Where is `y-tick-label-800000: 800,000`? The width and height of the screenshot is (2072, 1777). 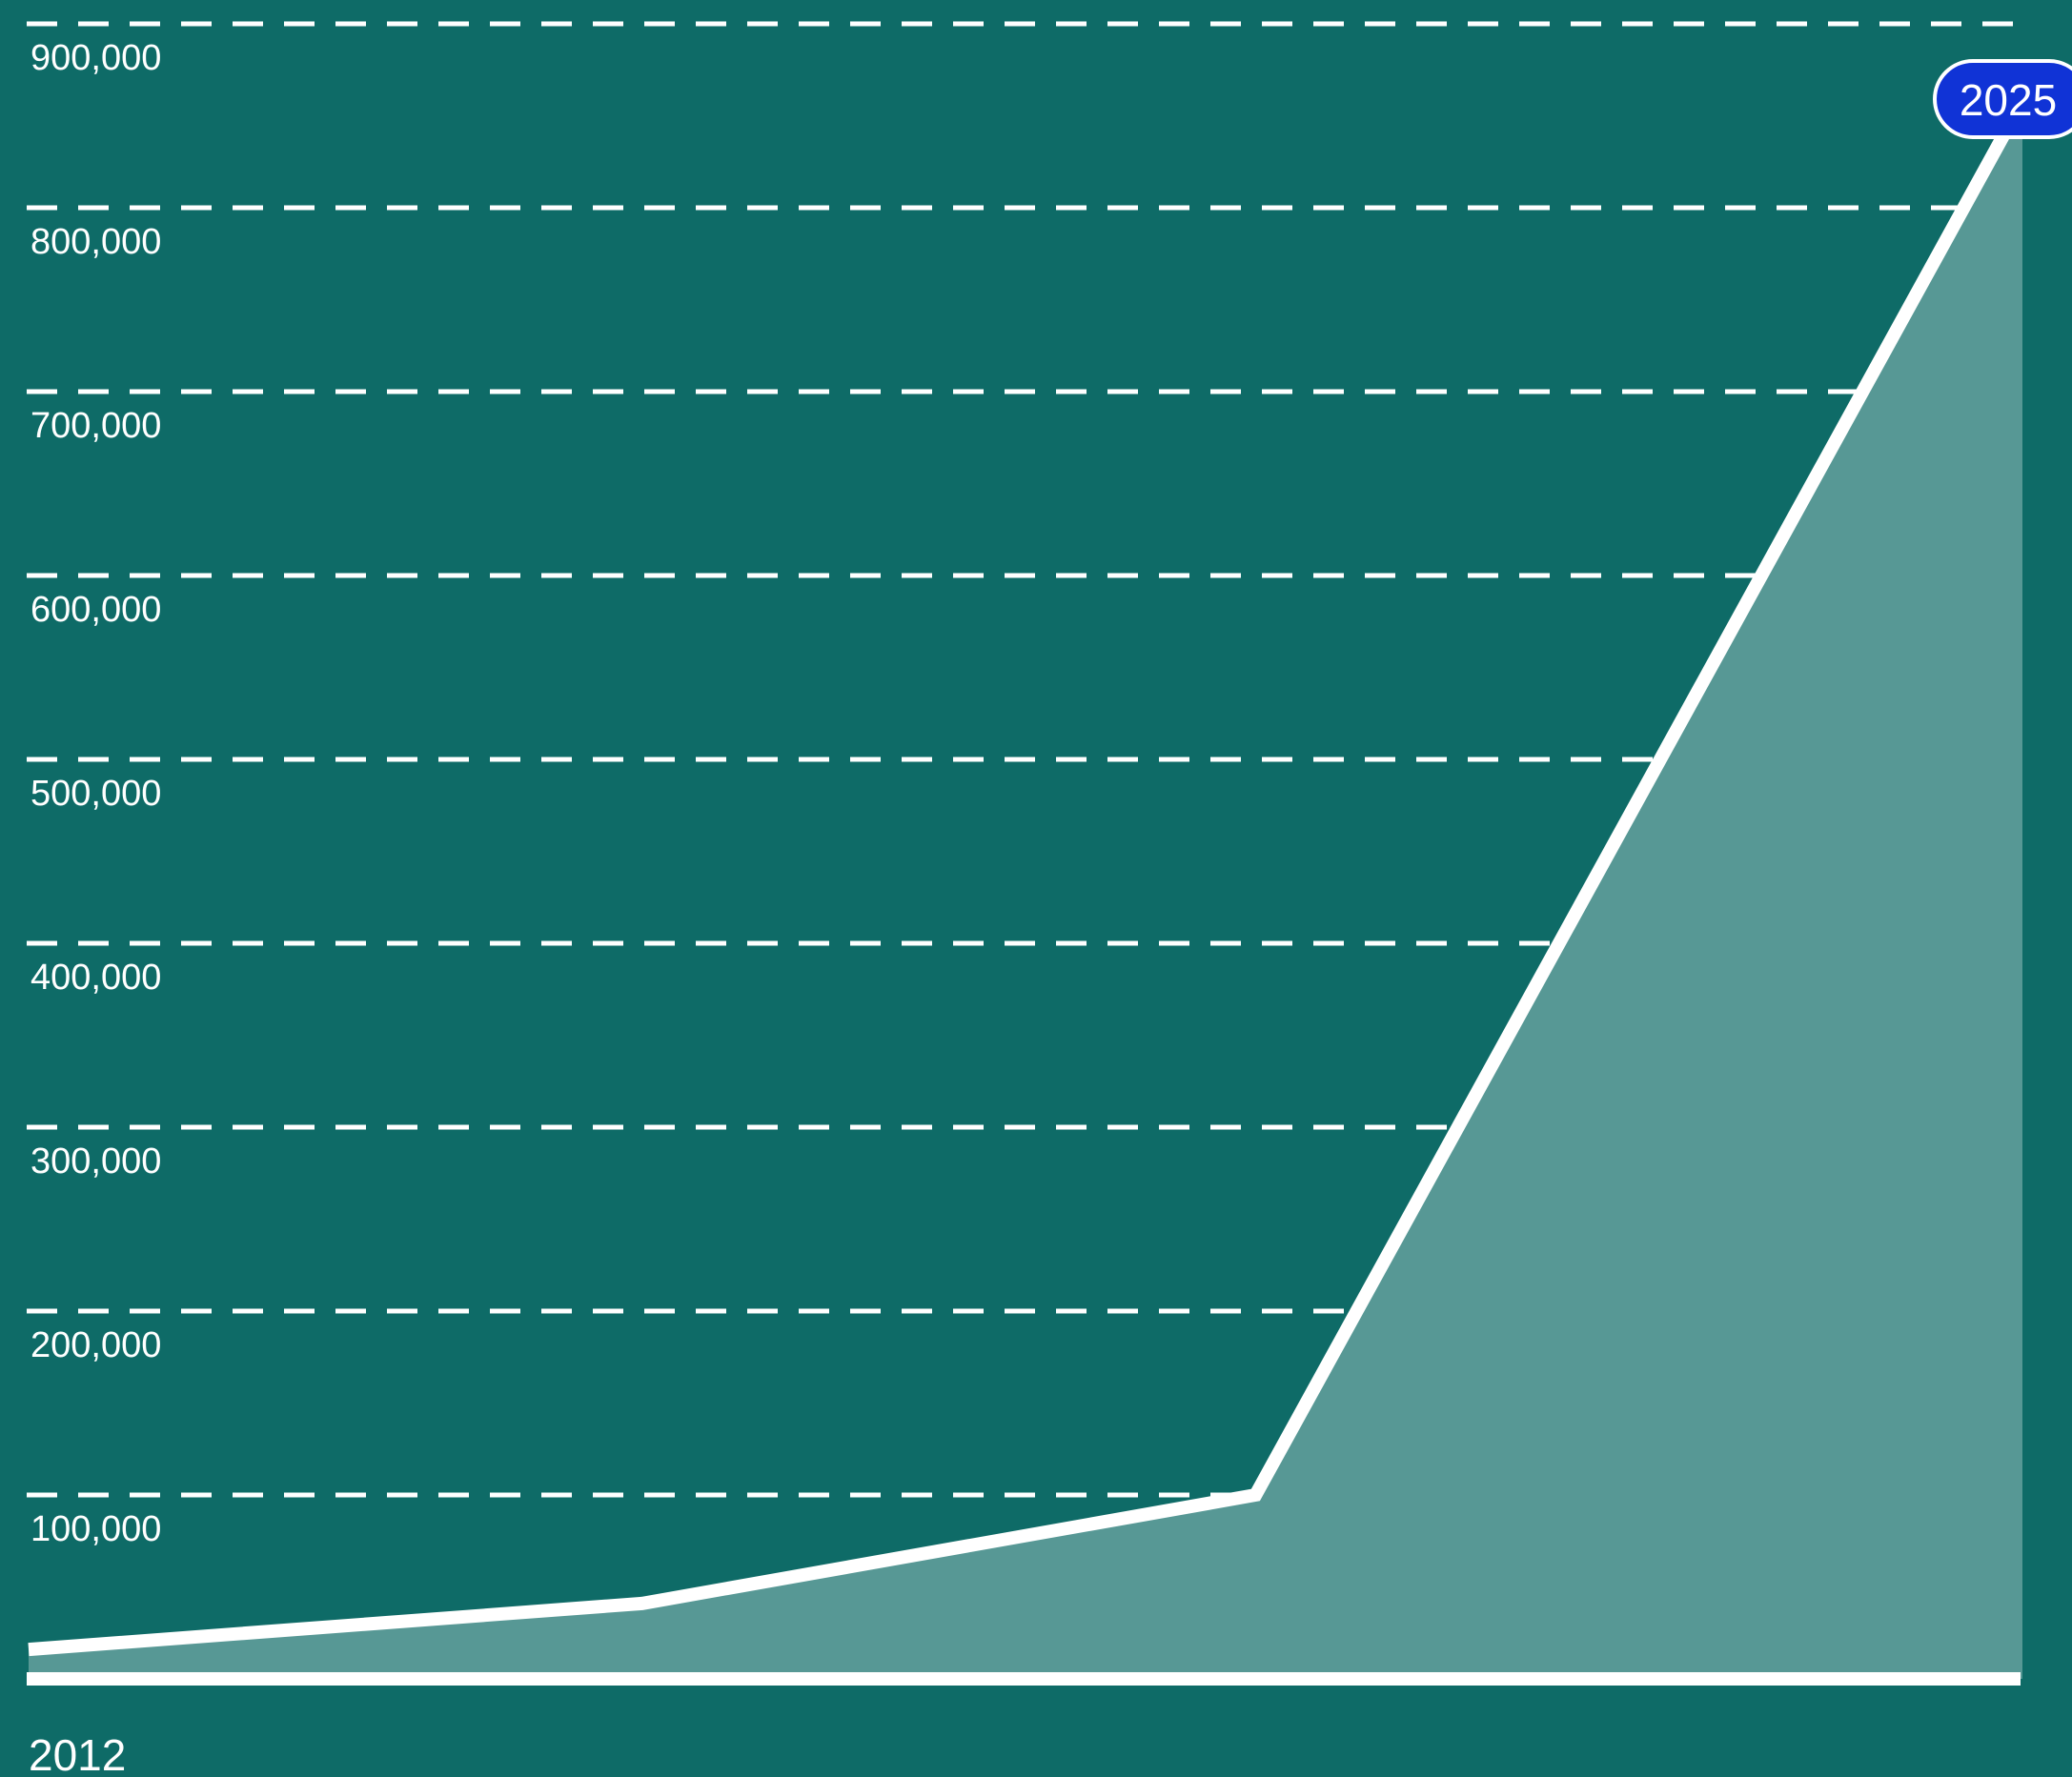 y-tick-label-800000: 800,000 is located at coordinates (95, 242).